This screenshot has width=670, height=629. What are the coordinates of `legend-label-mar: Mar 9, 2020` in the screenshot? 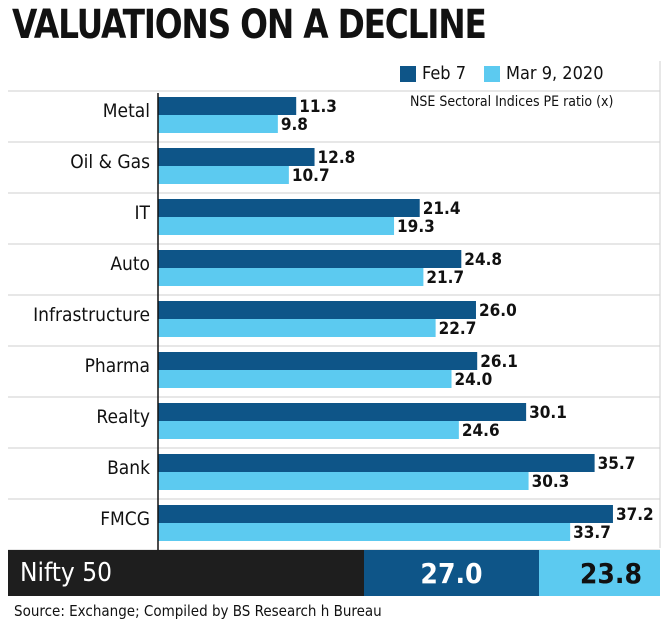 It's located at (555, 73).